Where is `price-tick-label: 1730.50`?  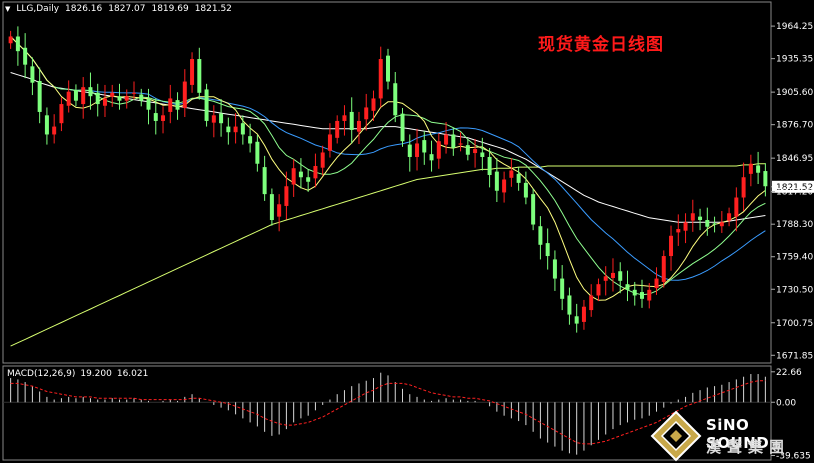 price-tick-label: 1730.50 is located at coordinates (794, 290).